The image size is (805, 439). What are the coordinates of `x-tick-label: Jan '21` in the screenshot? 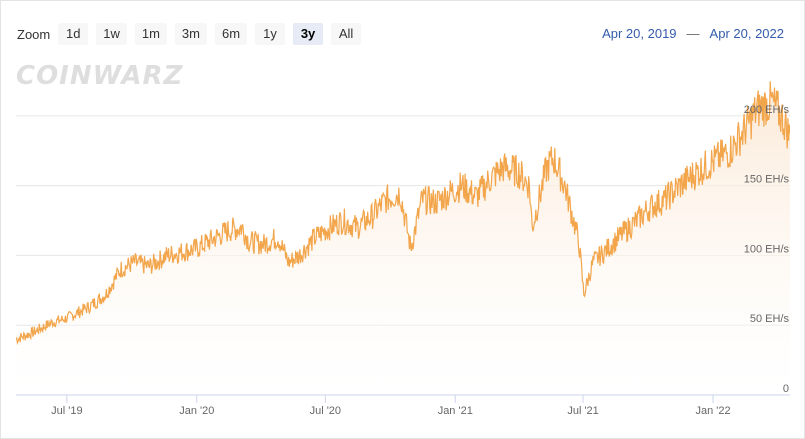 It's located at (455, 411).